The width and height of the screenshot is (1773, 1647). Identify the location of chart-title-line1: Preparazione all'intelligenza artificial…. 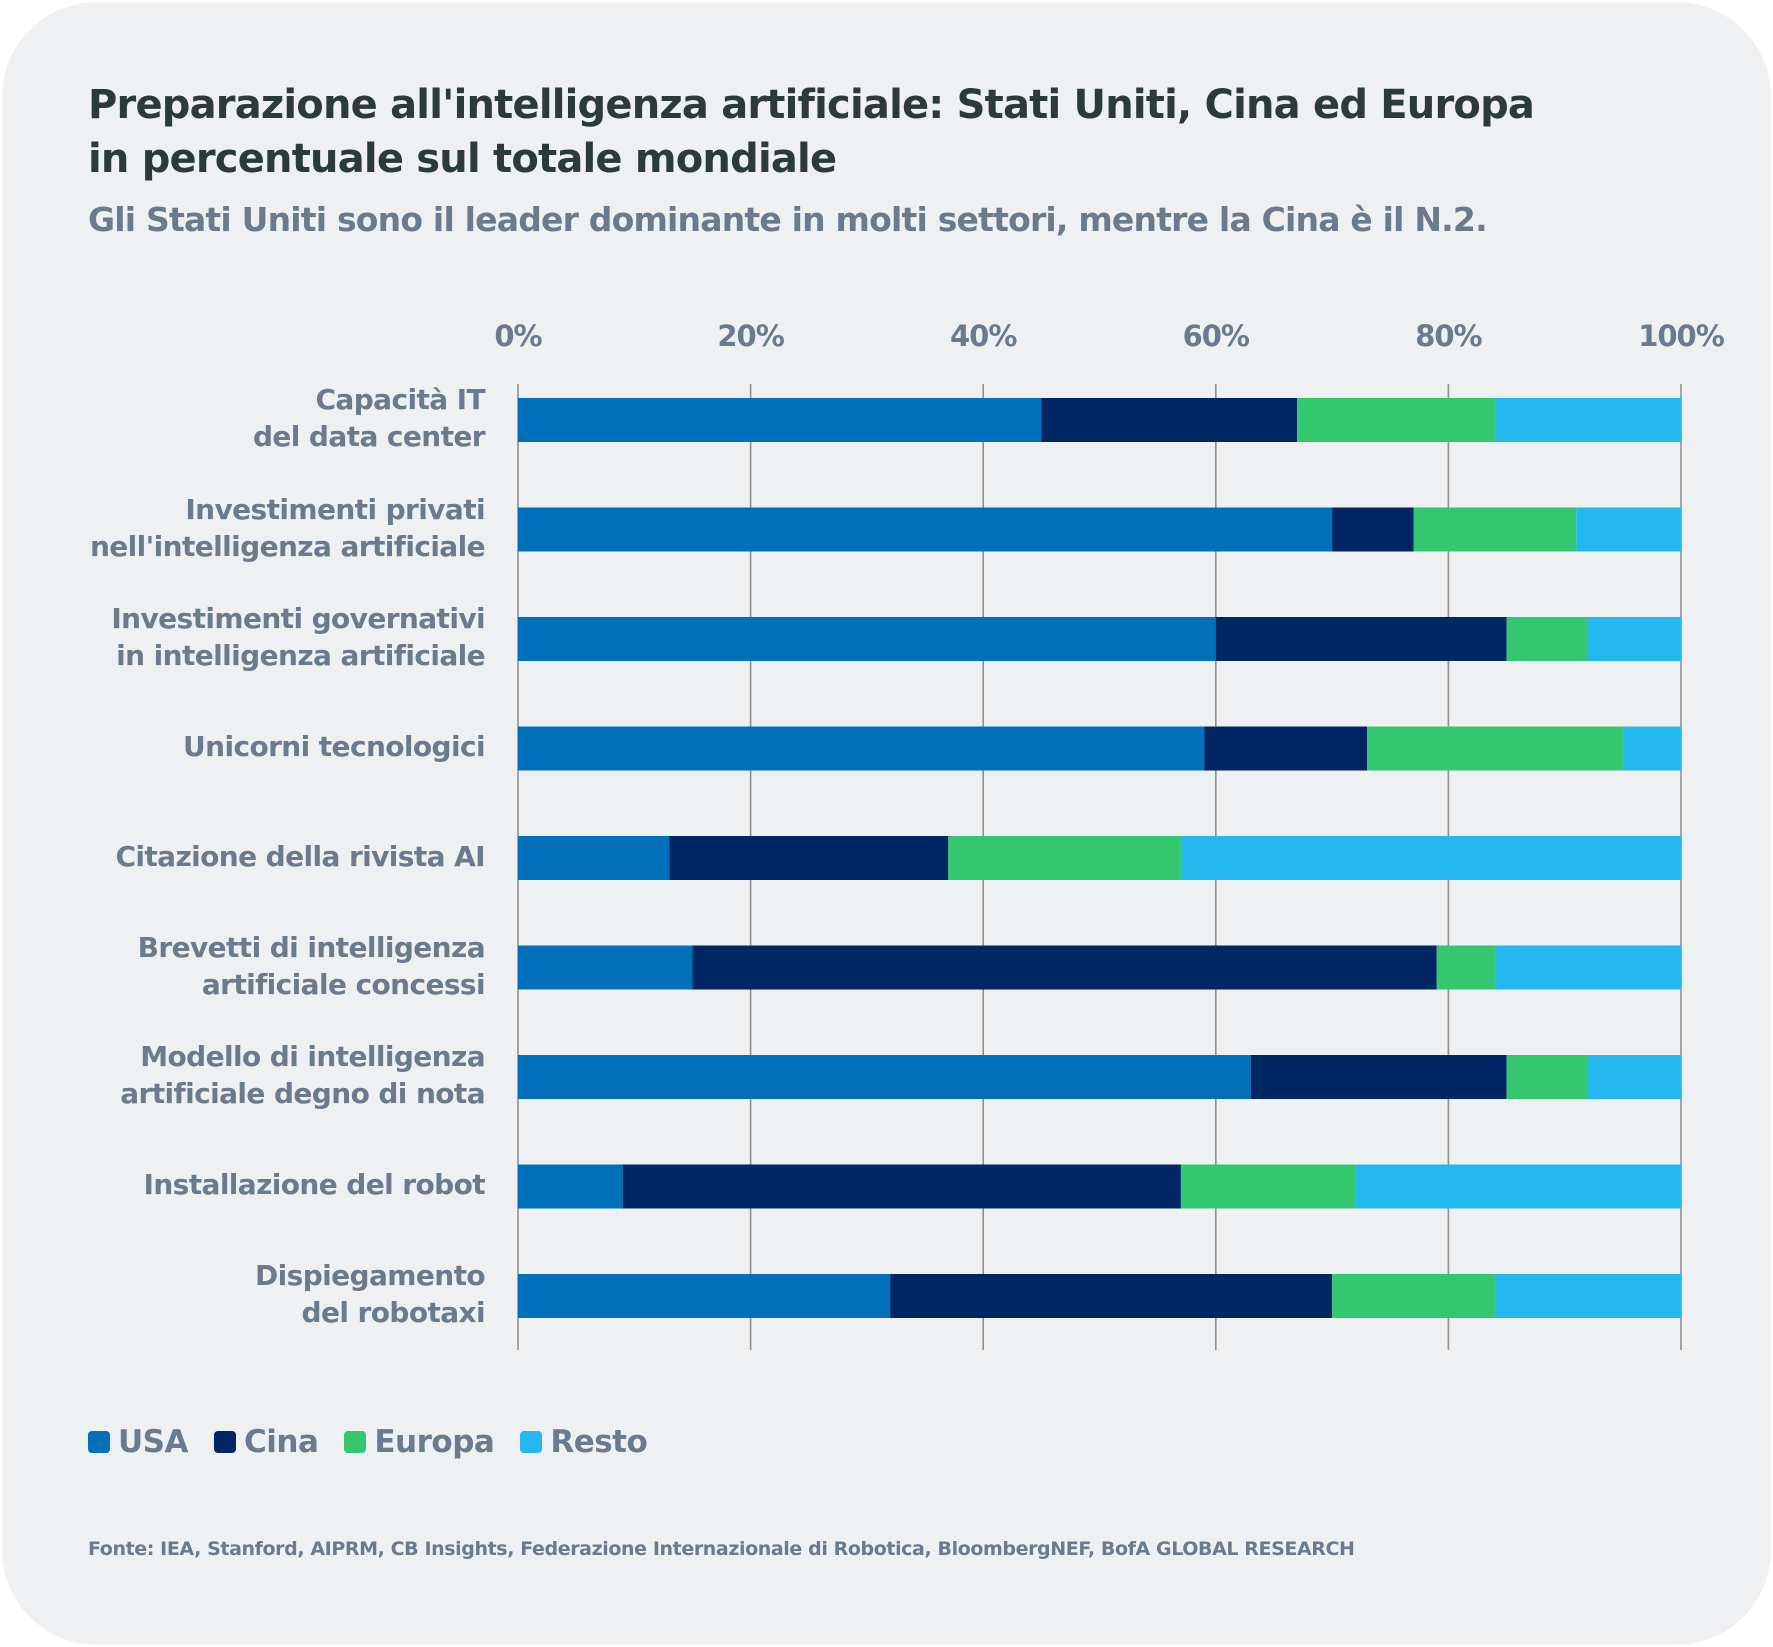
(811, 105).